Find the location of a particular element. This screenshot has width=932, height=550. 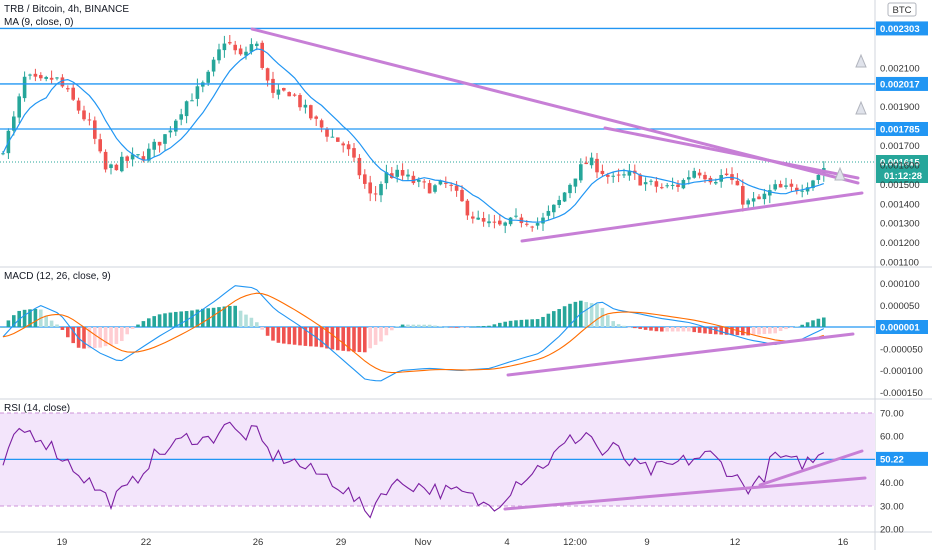

price-axis-tick: 0.001700 is located at coordinates (900, 146).